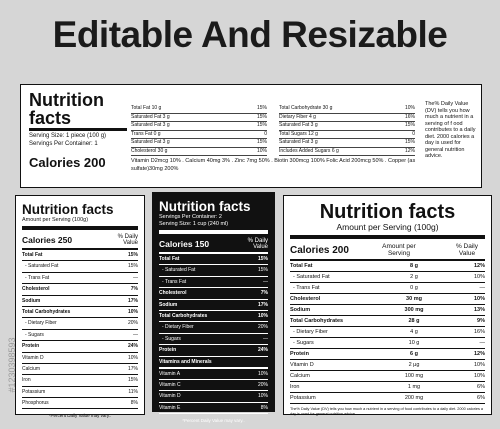 The image size is (500, 429). I want to click on calories: Calories 200, so click(67, 162).